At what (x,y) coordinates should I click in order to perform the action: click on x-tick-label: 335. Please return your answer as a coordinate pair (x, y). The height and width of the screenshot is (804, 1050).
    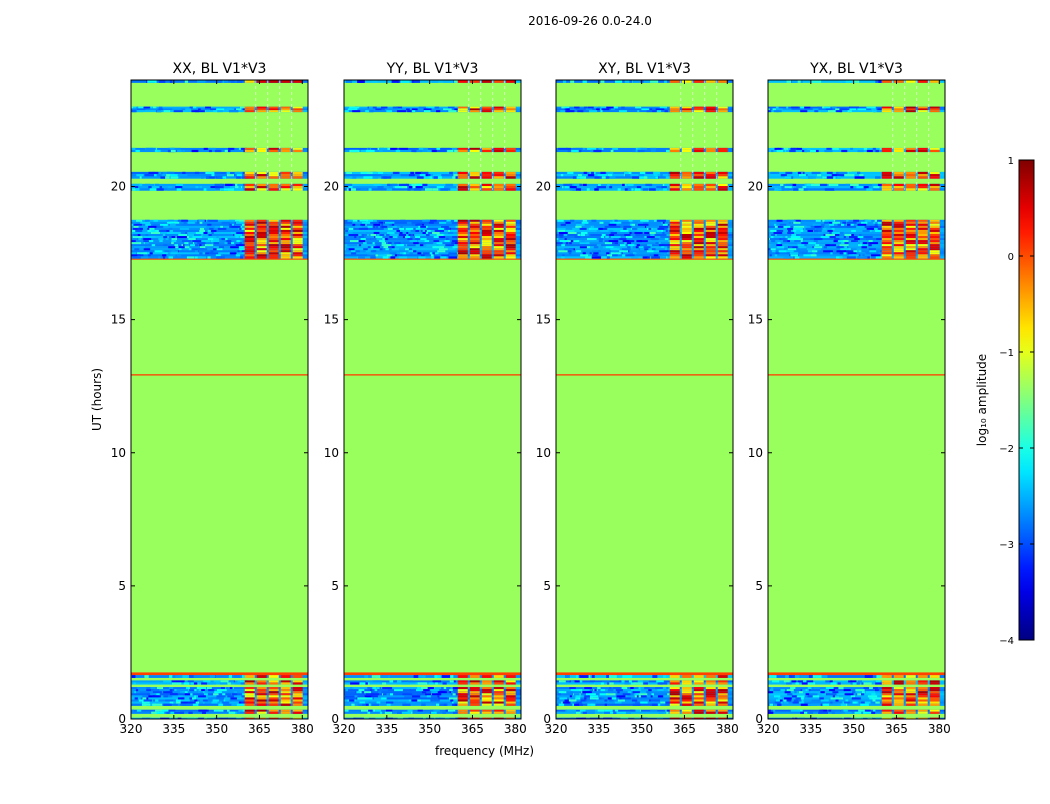
    Looking at the image, I should click on (810, 729).